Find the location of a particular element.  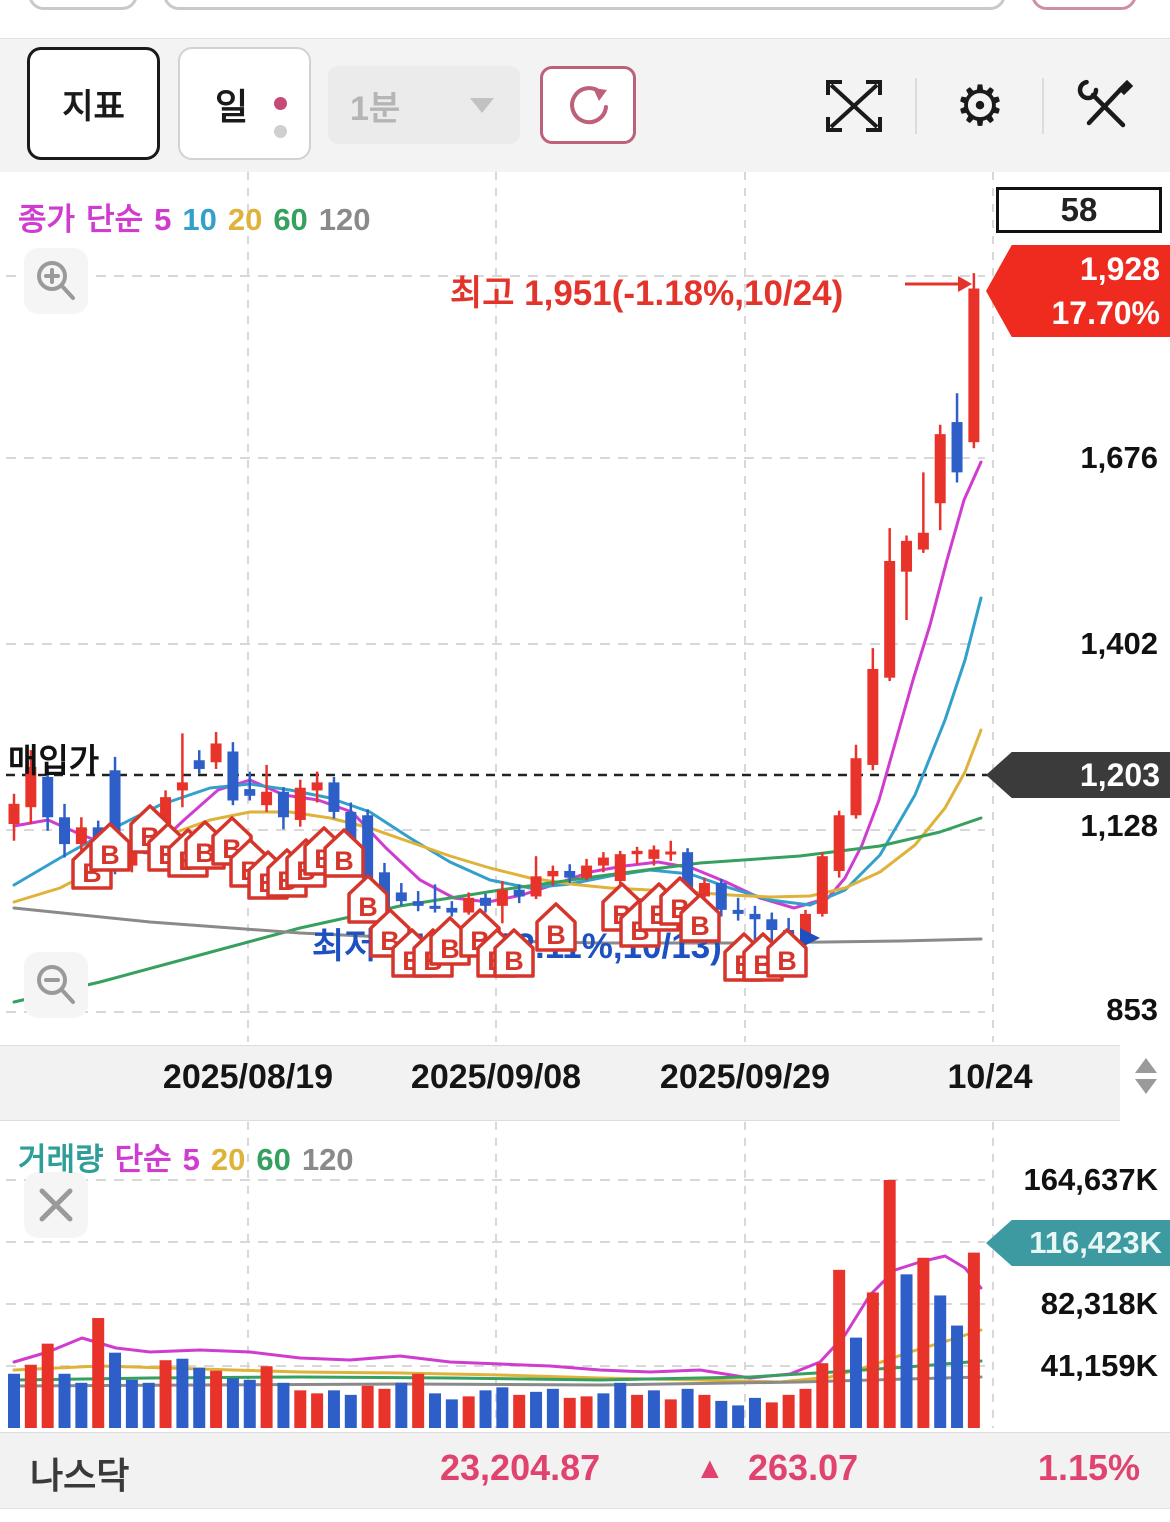

axis-tick-label: 2025/09/08 is located at coordinates (496, 1077).